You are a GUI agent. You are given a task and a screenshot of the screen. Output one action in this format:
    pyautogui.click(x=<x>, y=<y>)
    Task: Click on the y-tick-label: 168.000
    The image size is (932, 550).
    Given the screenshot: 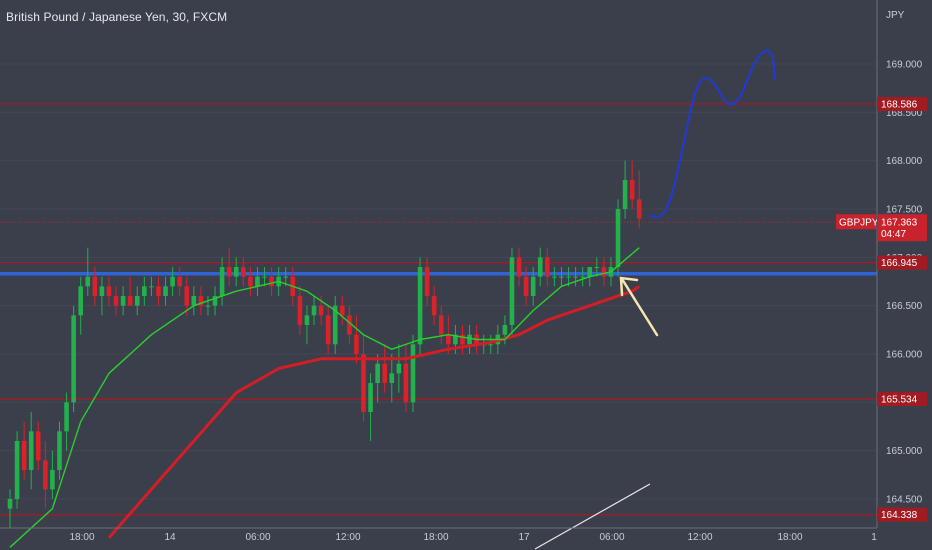 What is the action you would take?
    pyautogui.click(x=904, y=161)
    